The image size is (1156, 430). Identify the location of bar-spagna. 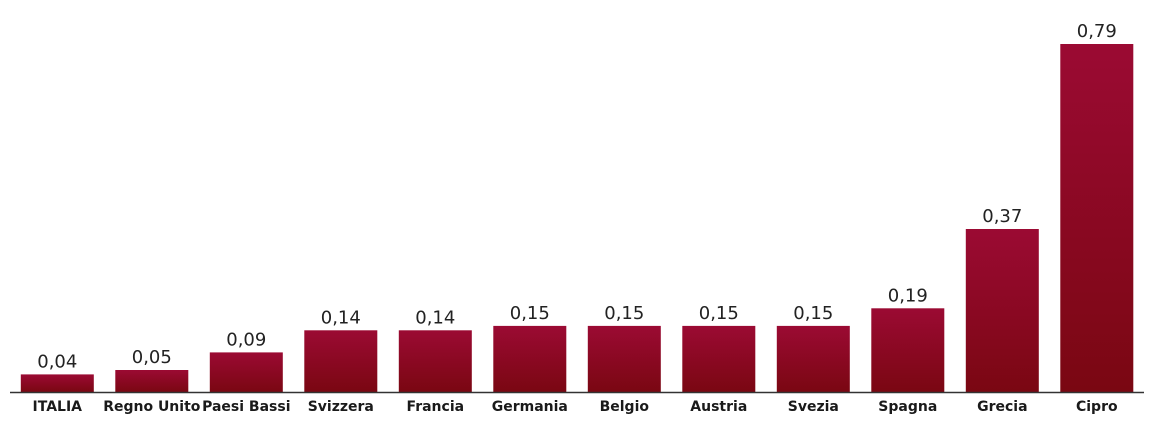
(908, 350).